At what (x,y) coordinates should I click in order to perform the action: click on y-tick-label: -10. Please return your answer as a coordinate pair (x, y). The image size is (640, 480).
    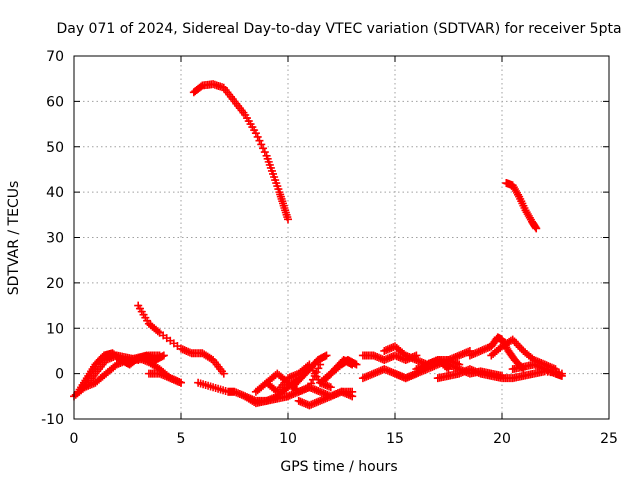
    Looking at the image, I should click on (52, 420).